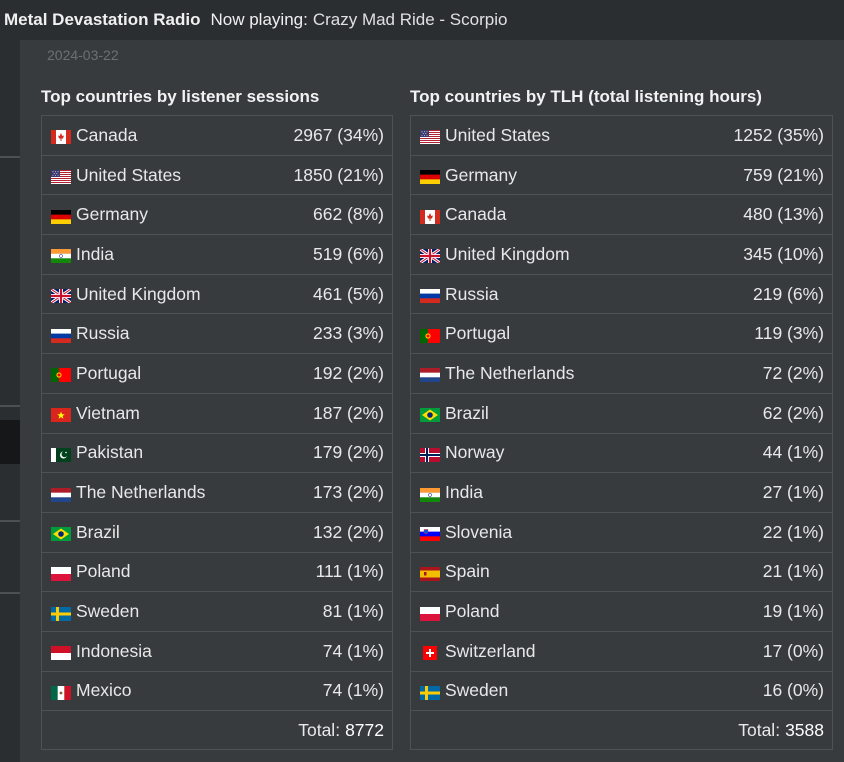 This screenshot has width=844, height=762. I want to click on country-name: The Netherlands, so click(141, 492).